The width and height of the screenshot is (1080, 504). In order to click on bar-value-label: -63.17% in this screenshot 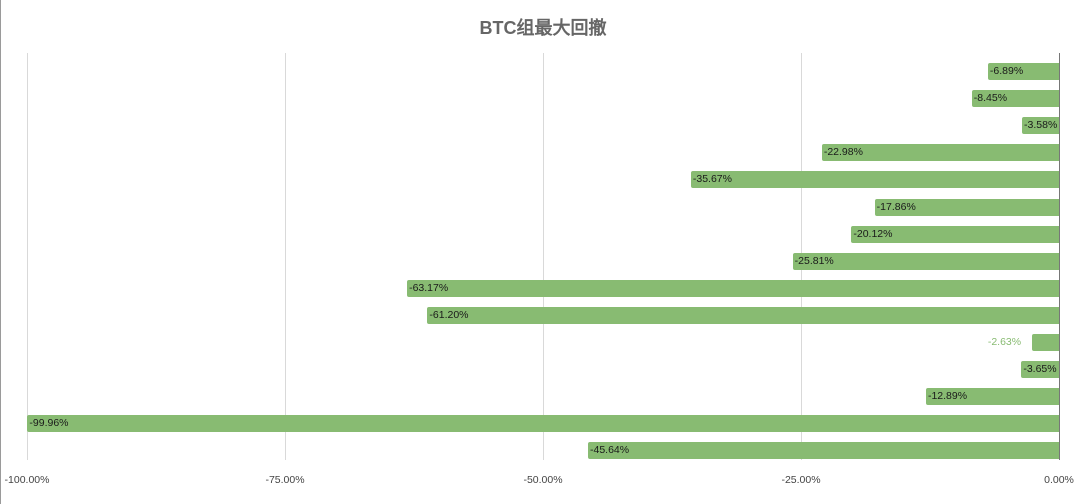, I will do `click(429, 288)`.